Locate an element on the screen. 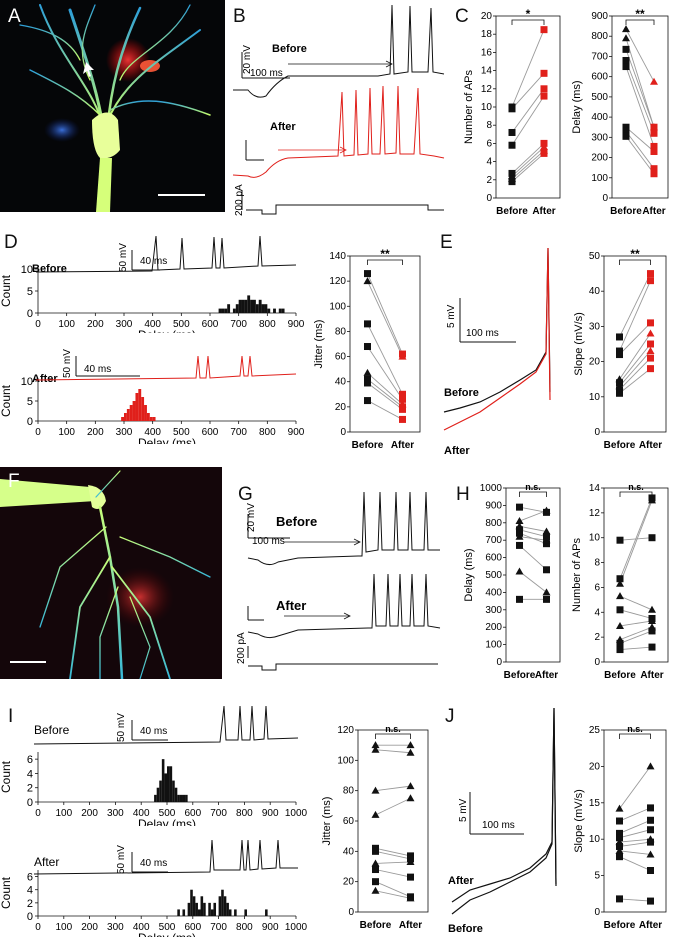 The image size is (675, 937). e-before-label: Before is located at coordinates (461, 393).